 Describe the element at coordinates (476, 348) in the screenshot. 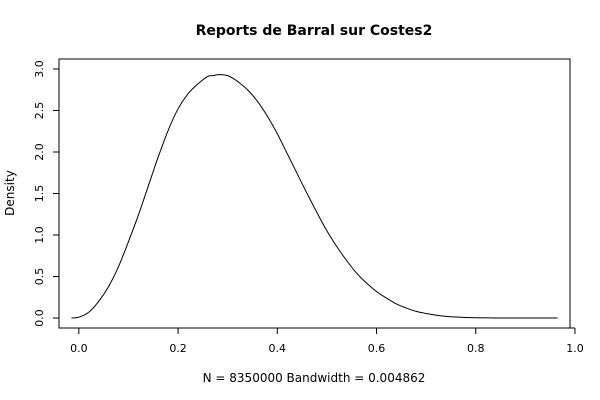

I see `x-tick-label: 0.8` at that location.